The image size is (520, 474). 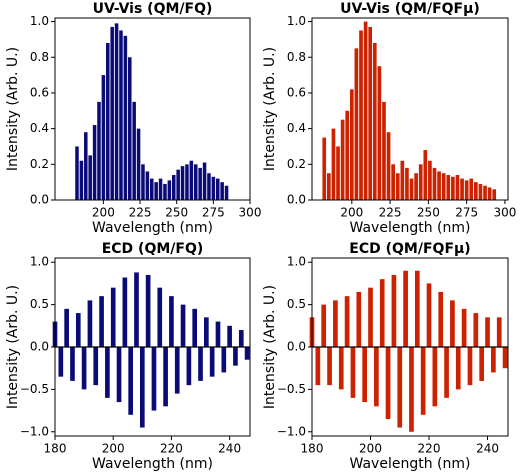 I want to click on y-tick-label: 0.2, so click(x=296, y=164).